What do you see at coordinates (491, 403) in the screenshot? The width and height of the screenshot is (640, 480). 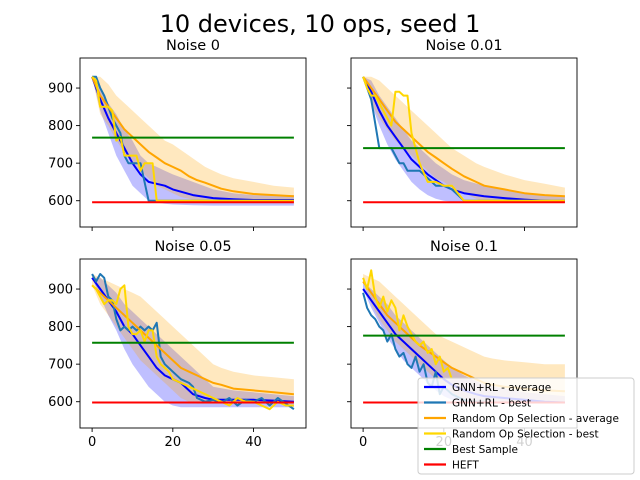 I see `legend-label: GNN+RL - best` at bounding box center [491, 403].